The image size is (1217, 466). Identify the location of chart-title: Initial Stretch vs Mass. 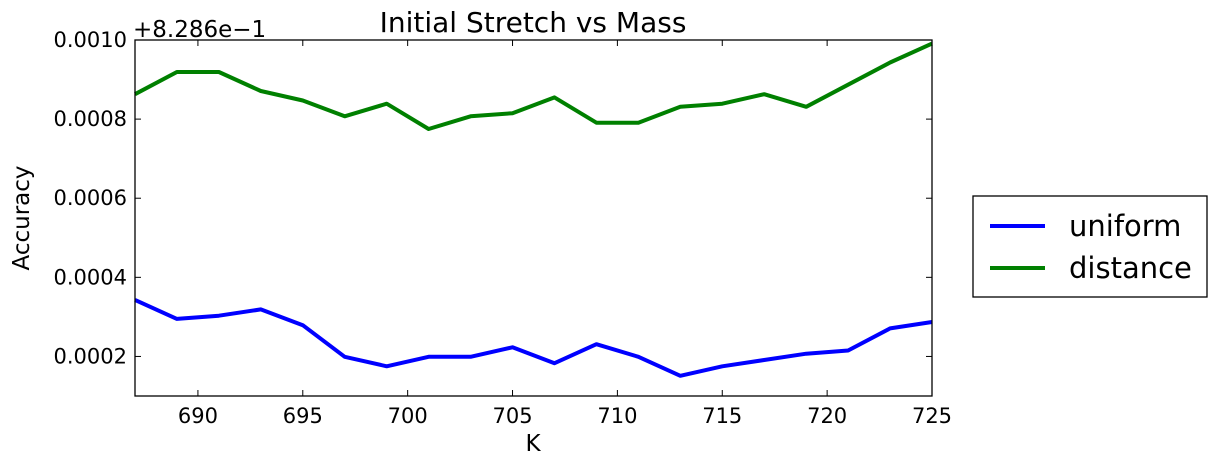
(533, 22).